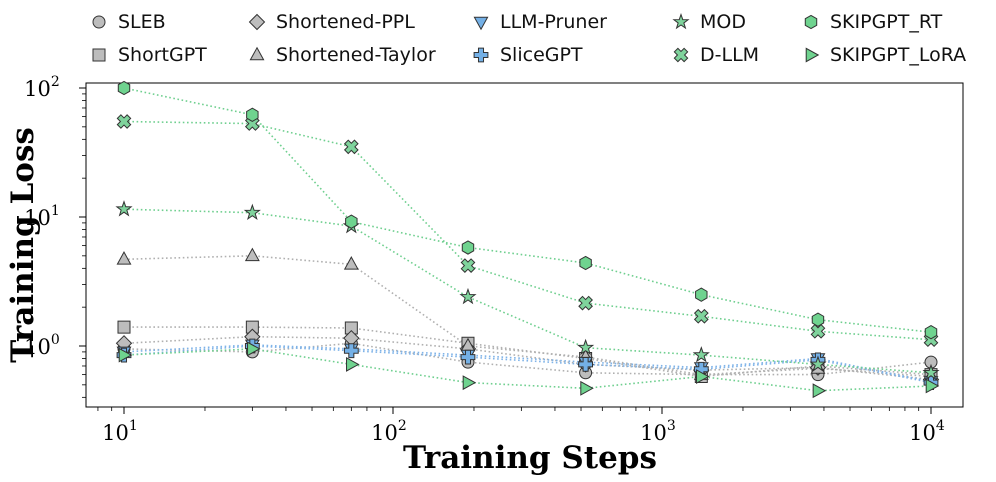 The width and height of the screenshot is (996, 482). Describe the element at coordinates (886, 22) in the screenshot. I see `legend-label: SKIPGPT_RT` at that location.